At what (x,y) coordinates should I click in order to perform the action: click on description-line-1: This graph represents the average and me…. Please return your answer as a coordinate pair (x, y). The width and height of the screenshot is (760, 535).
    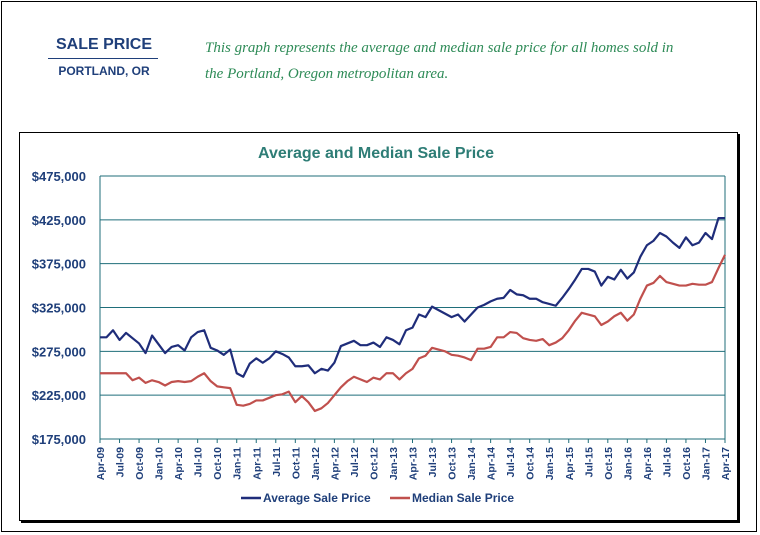
    Looking at the image, I should click on (439, 48).